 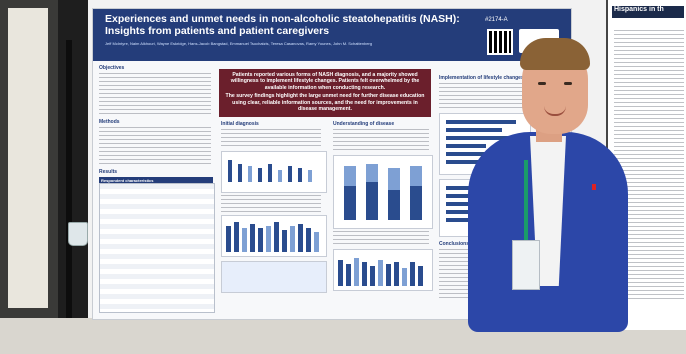 What do you see at coordinates (364, 124) in the screenshot?
I see `heading-understanding: Understanding of disease` at bounding box center [364, 124].